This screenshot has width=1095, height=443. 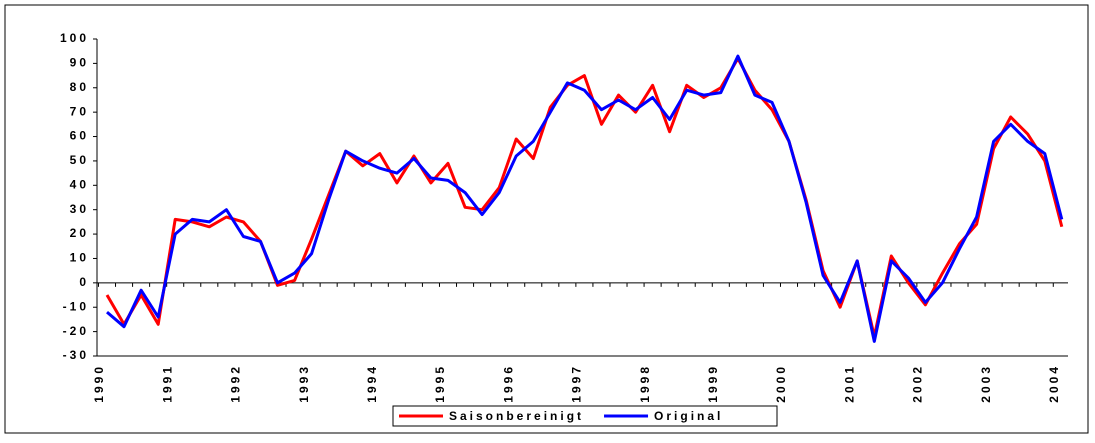 What do you see at coordinates (440, 383) in the screenshot?
I see `x-tick-label: 1995` at bounding box center [440, 383].